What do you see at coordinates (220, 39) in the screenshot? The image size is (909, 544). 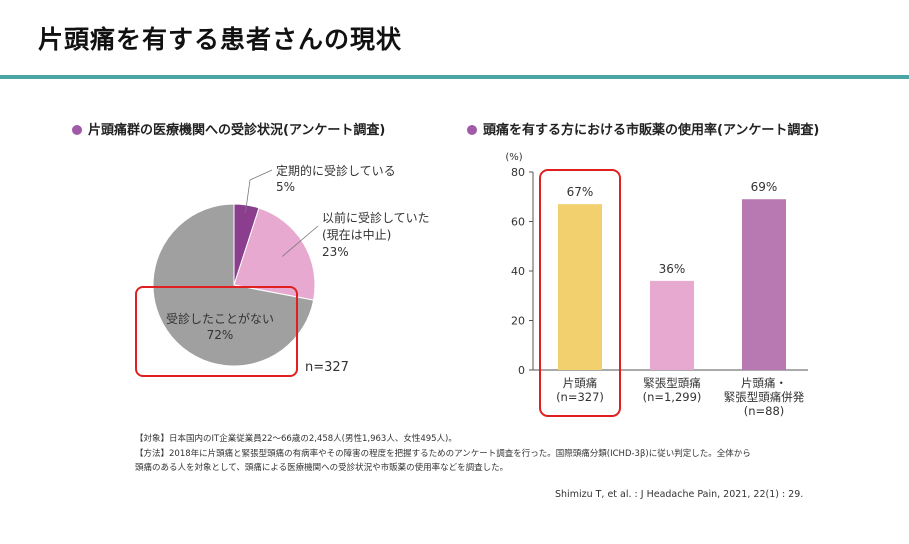 I see `page-title: 片頭痛を有する患者さんの現状` at bounding box center [220, 39].